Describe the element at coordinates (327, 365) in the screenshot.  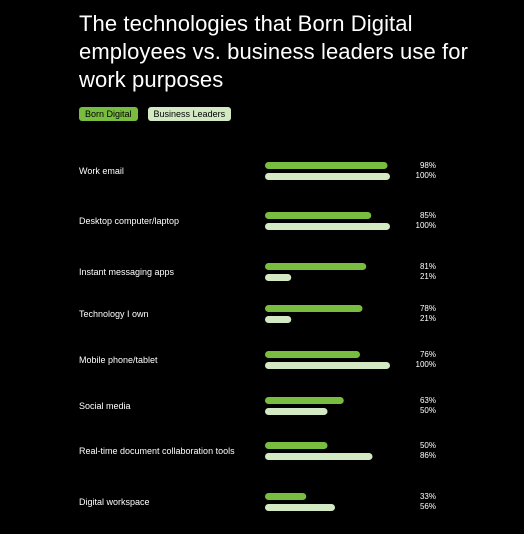
I see `bar-business-leaders-mobile-phone-tablet` at that location.